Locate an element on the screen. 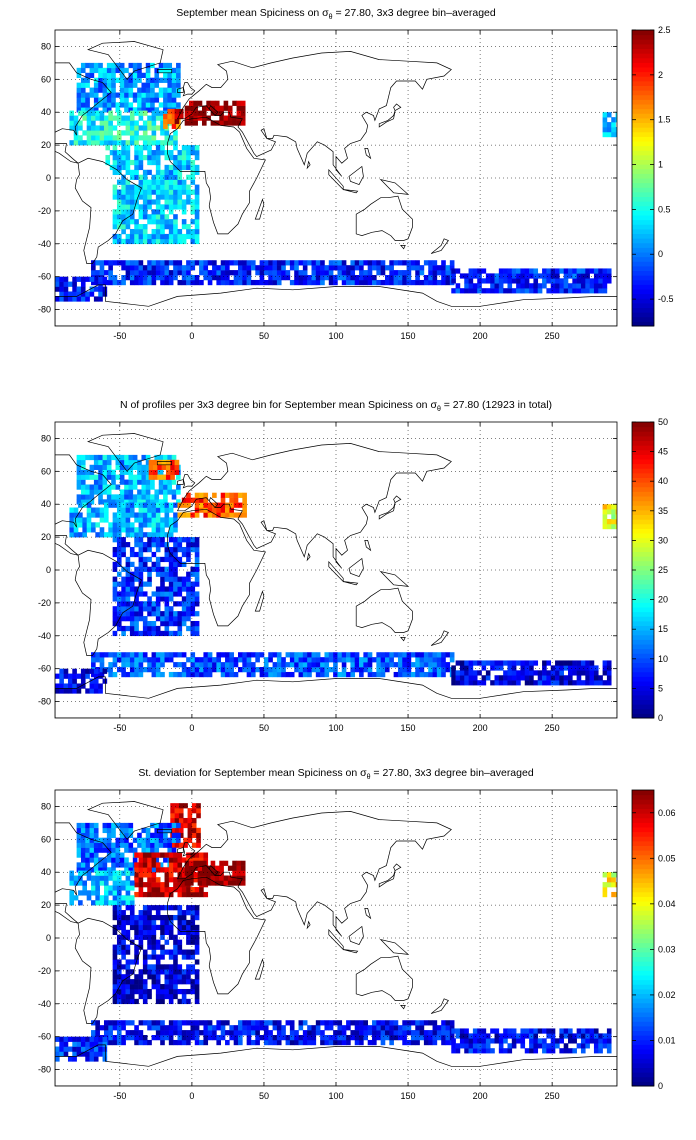  x-tick-label: -50 is located at coordinates (119, 1096).